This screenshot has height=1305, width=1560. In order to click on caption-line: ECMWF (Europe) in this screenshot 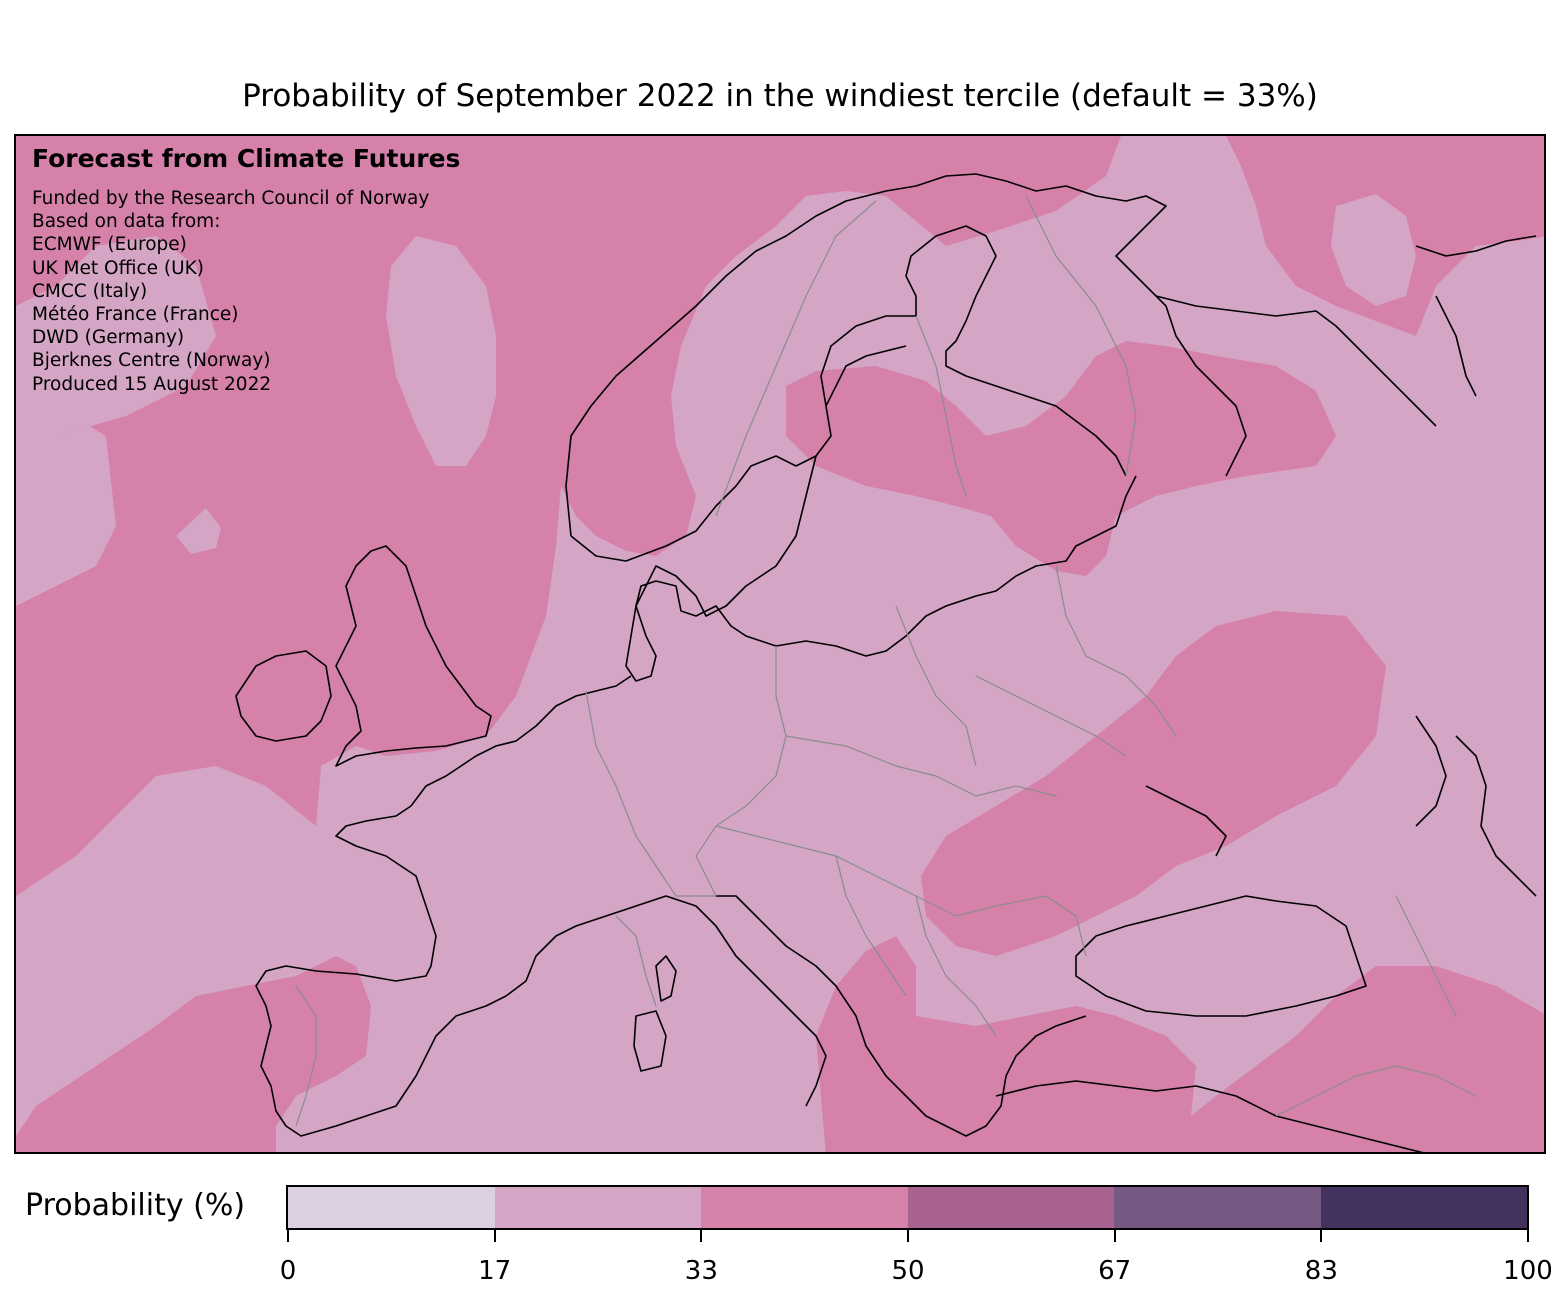, I will do `click(109, 245)`.